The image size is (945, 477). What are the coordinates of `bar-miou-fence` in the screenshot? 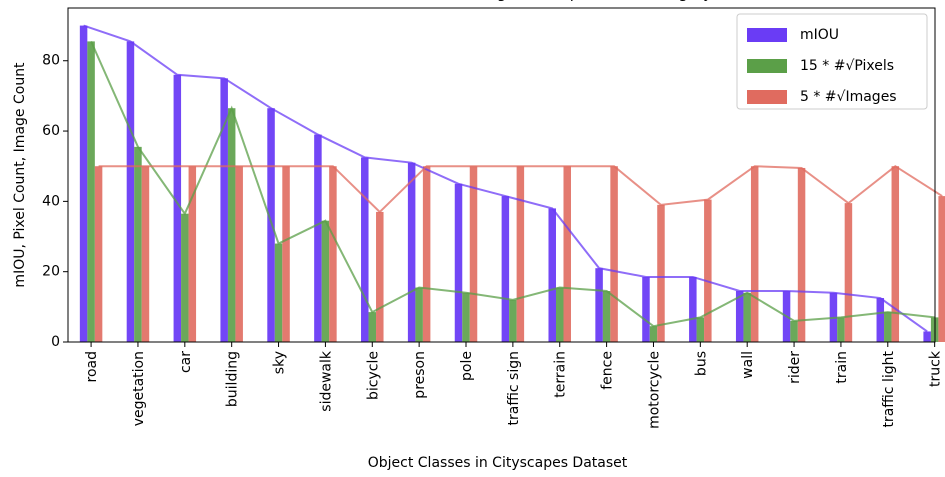 It's located at (599, 305).